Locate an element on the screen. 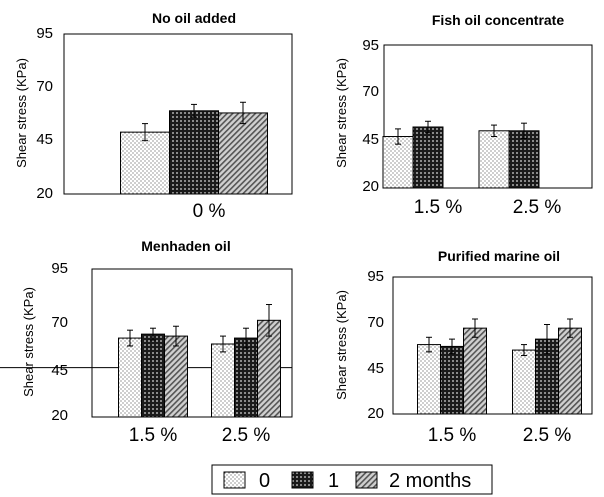 The width and height of the screenshot is (604, 497). panel-title: Purified marine oil is located at coordinates (499, 256).